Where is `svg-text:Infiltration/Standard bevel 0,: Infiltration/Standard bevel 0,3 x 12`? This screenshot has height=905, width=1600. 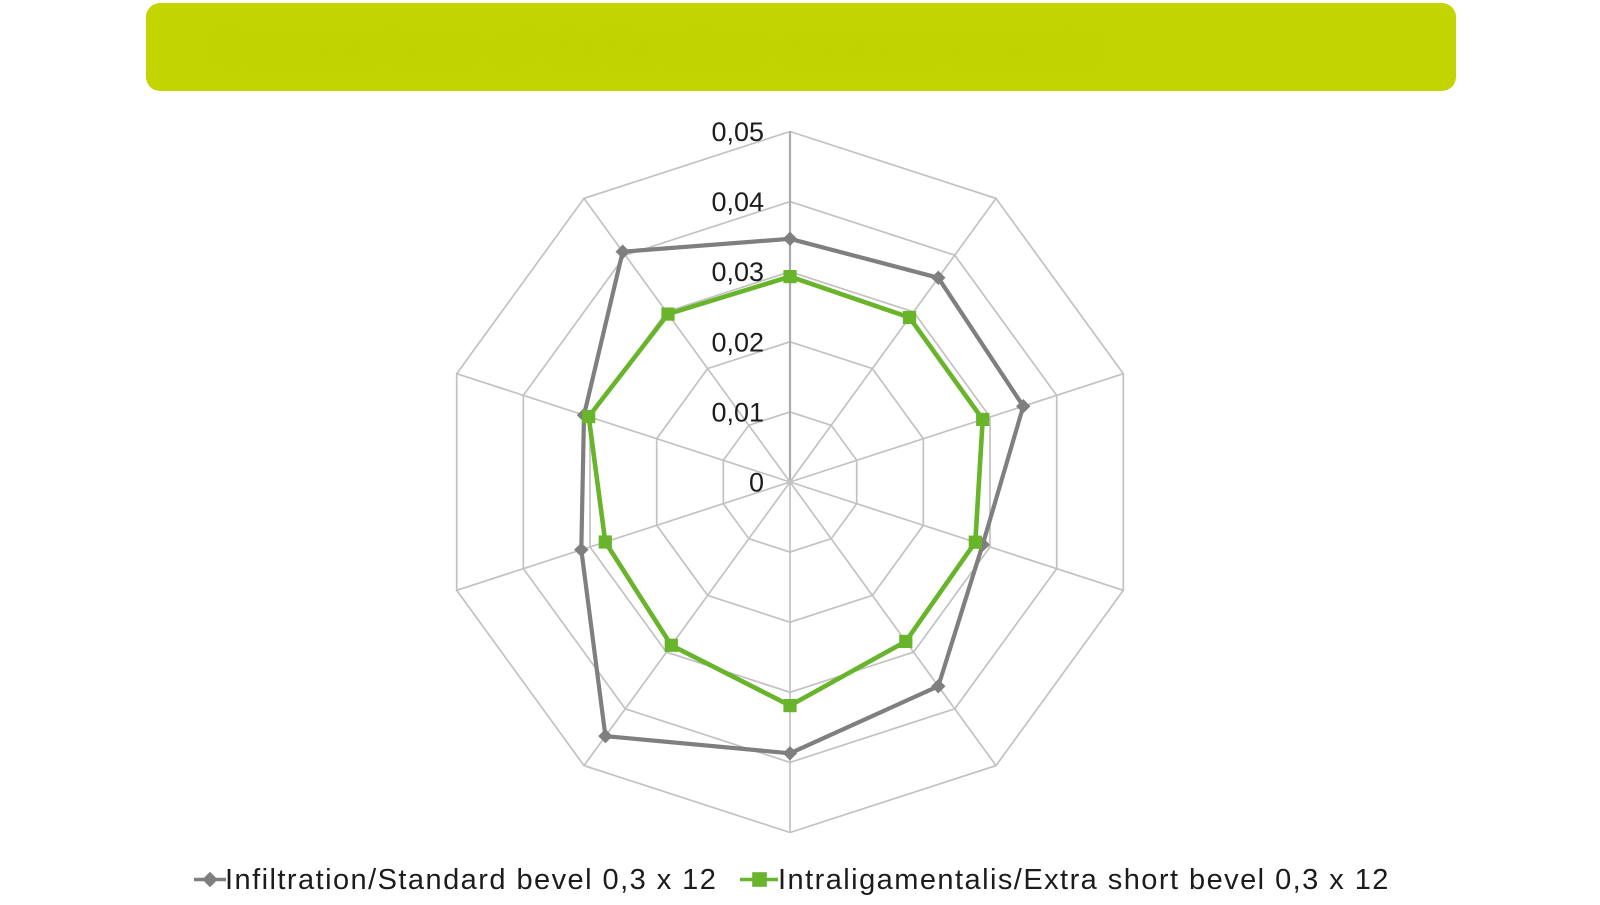 svg-text:Infiltration/Standard bevel 0,: Infiltration/Standard bevel 0,3 x 12 is located at coordinates (471, 880).